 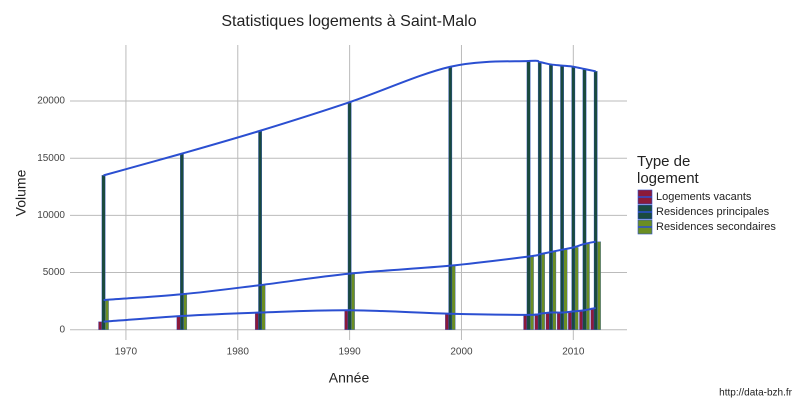 What do you see at coordinates (755, 393) in the screenshot?
I see `source: http://data-bzh.fr` at bounding box center [755, 393].